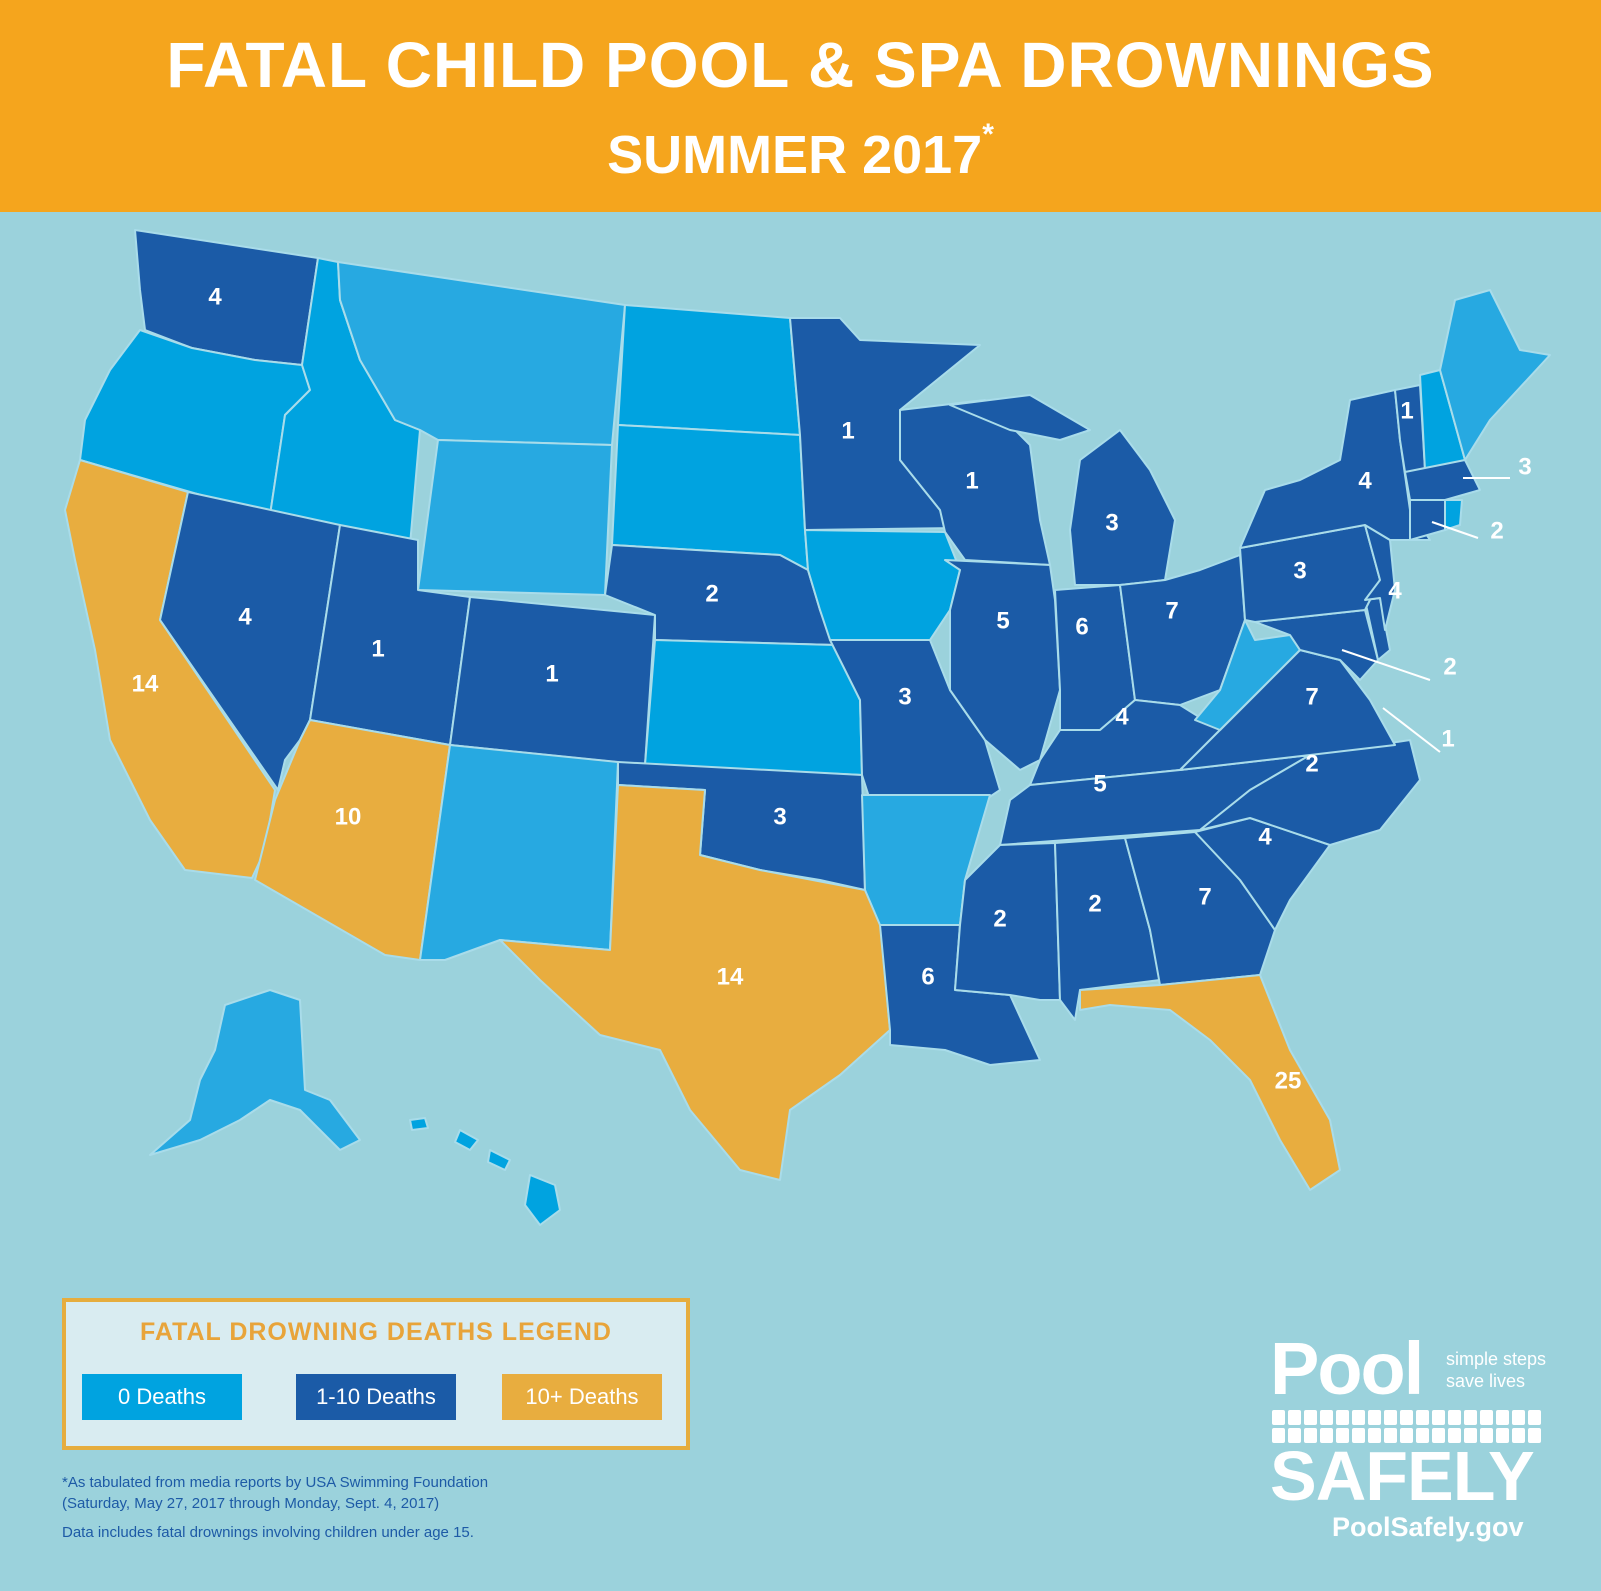 The width and height of the screenshot is (1601, 1591). What do you see at coordinates (1380, 577) in the screenshot?
I see `state-NJ` at bounding box center [1380, 577].